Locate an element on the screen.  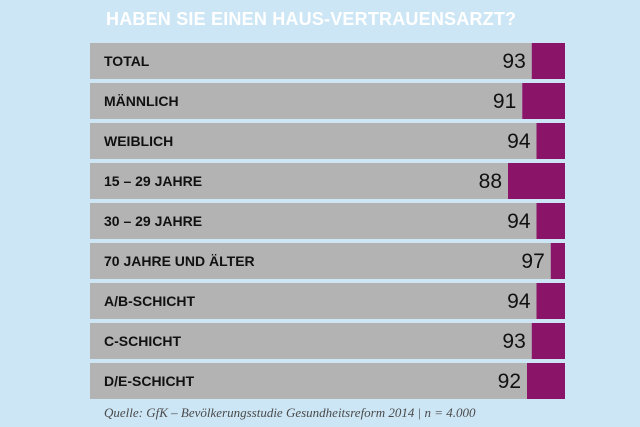
category-label: MÄNNLICH is located at coordinates (141, 101).